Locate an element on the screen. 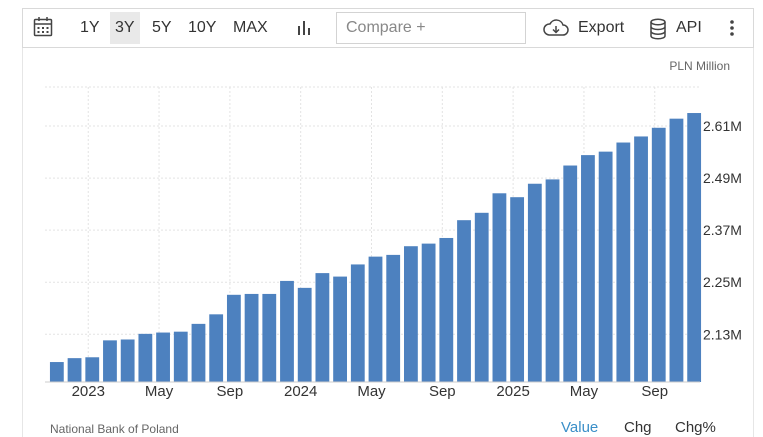  unit-label: PLN Million is located at coordinates (699, 66).